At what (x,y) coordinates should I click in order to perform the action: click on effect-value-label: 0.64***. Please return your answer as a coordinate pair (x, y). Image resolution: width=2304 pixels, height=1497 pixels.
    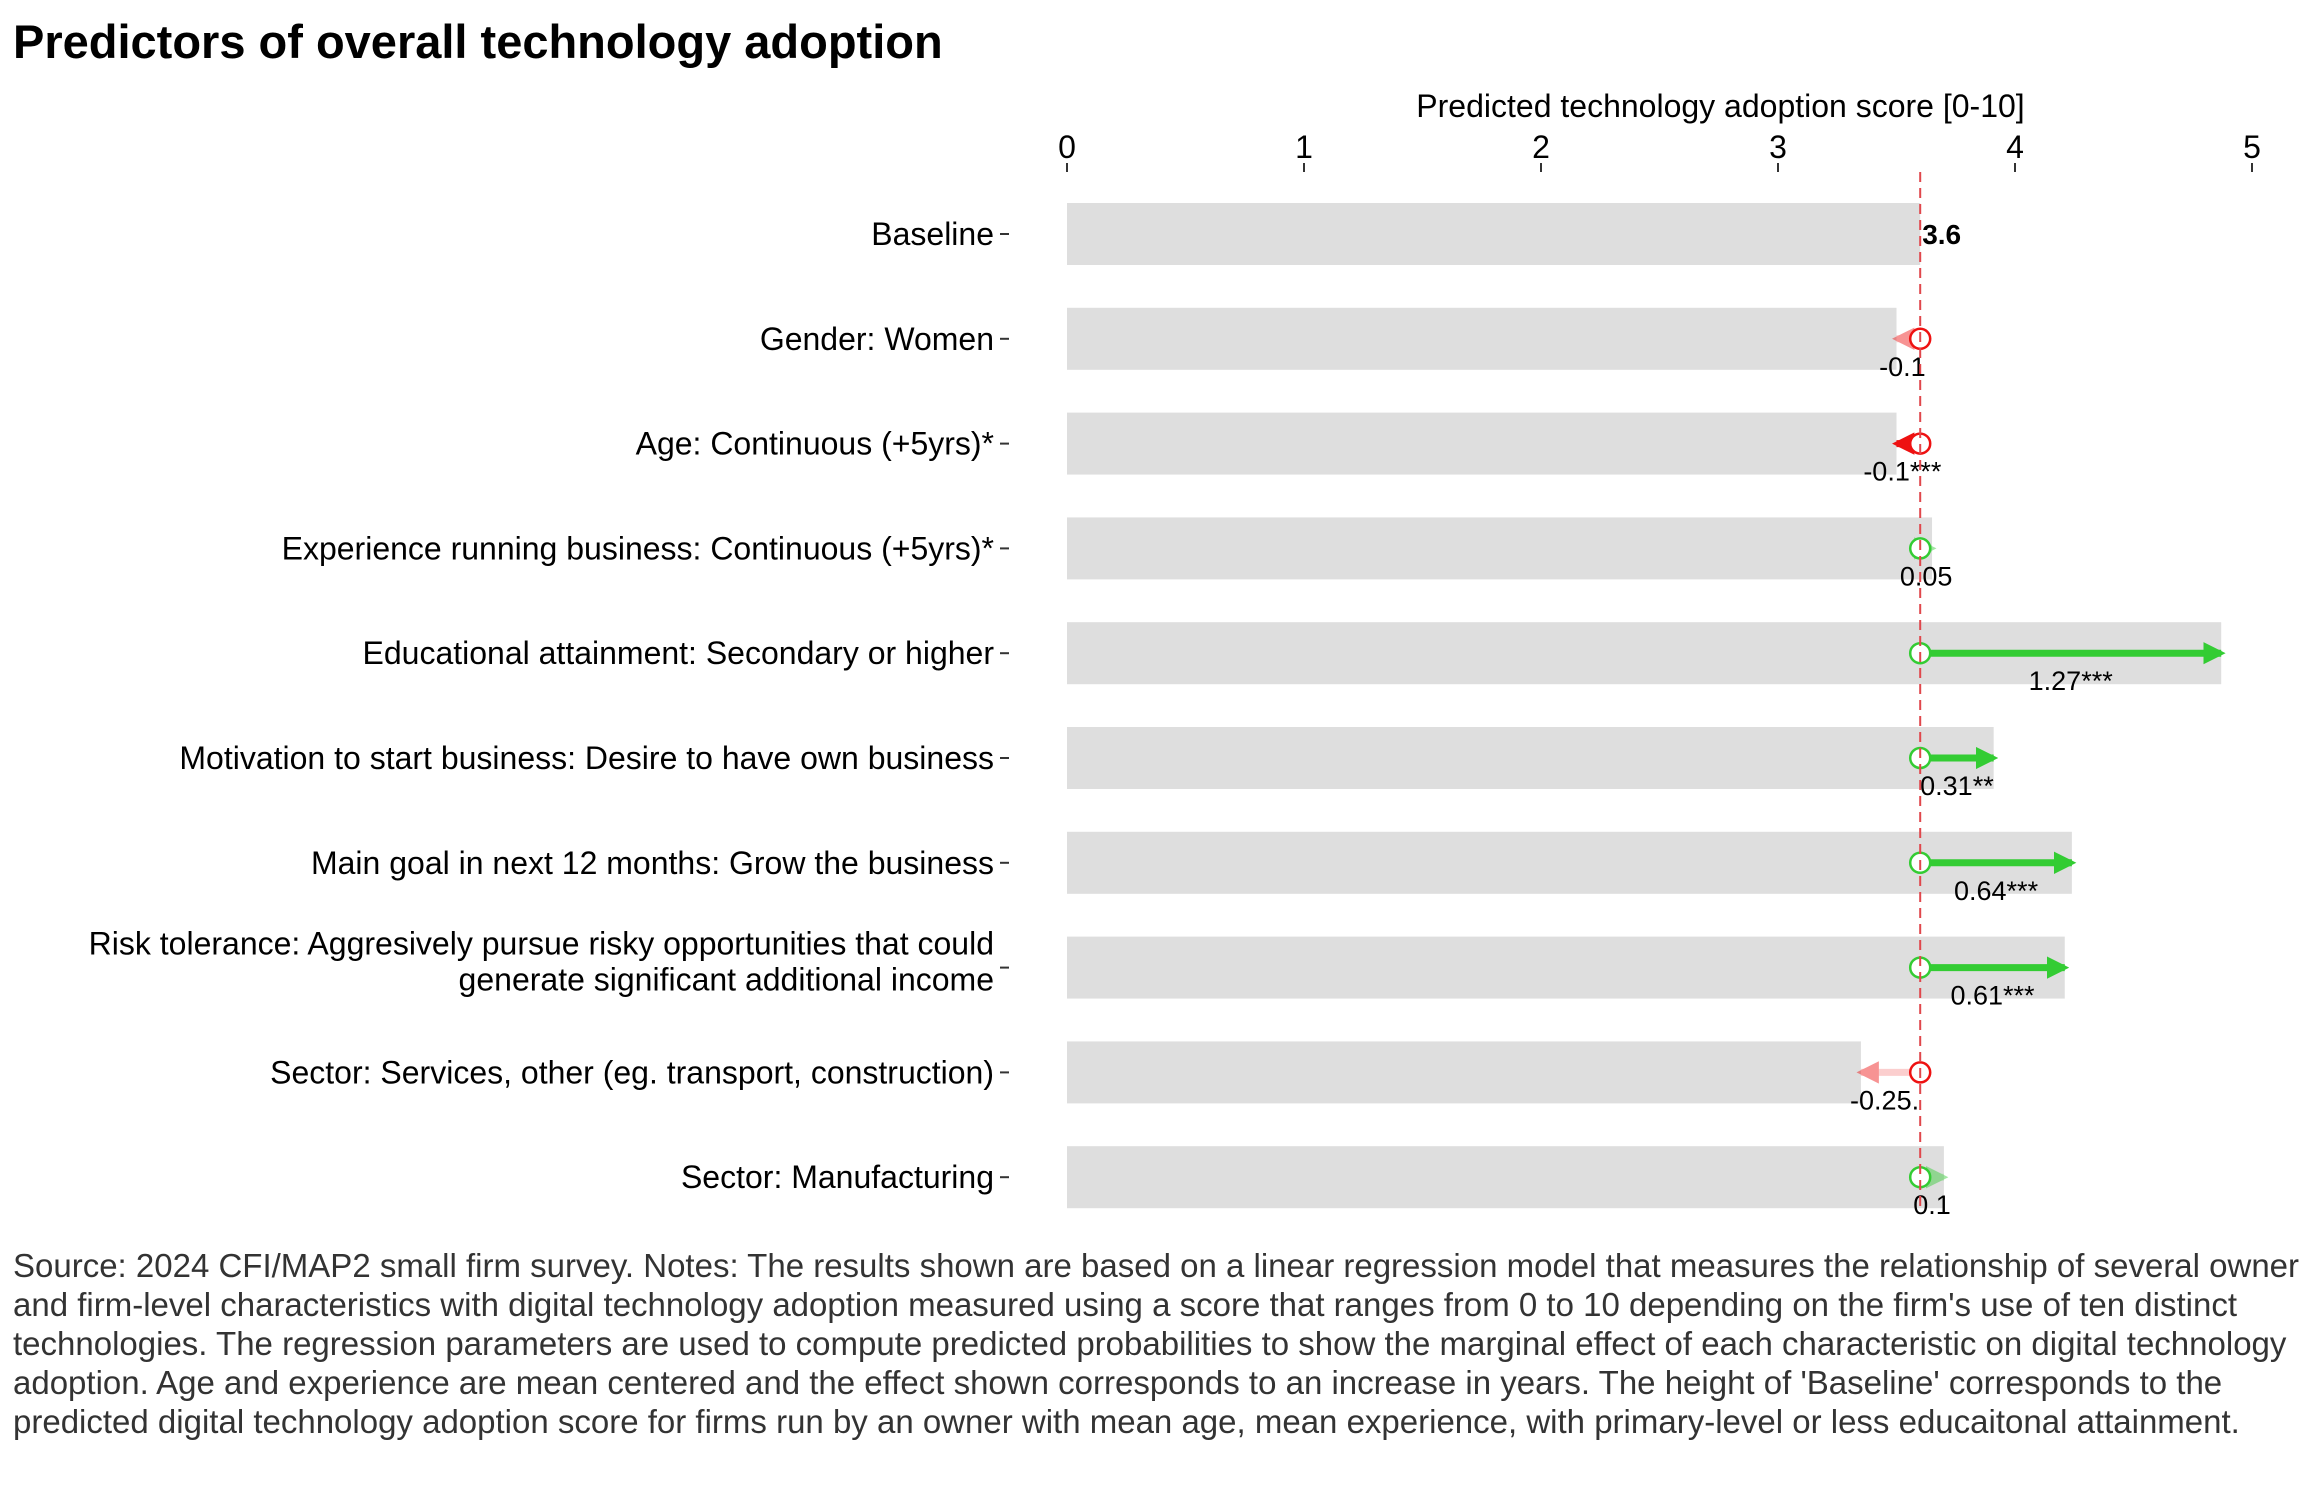
    Looking at the image, I should click on (1996, 891).